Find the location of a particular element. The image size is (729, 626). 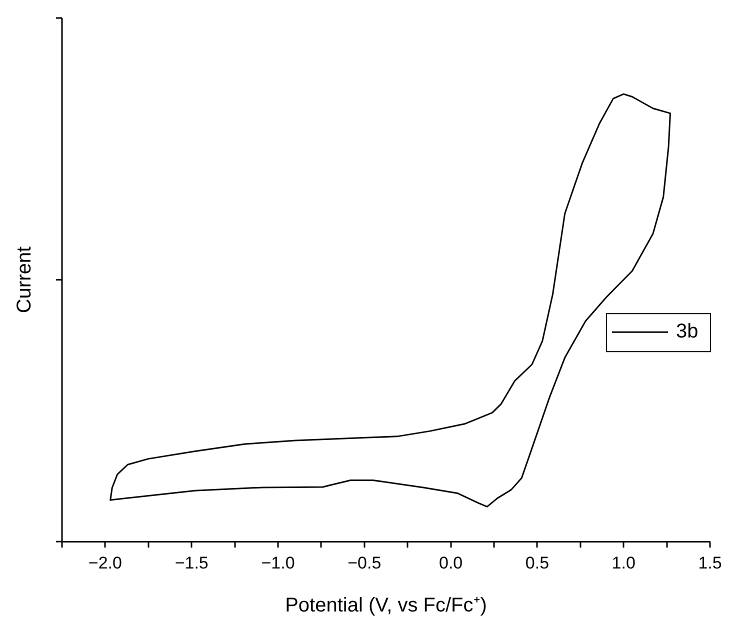

y-axis-title: Current is located at coordinates (25, 280).